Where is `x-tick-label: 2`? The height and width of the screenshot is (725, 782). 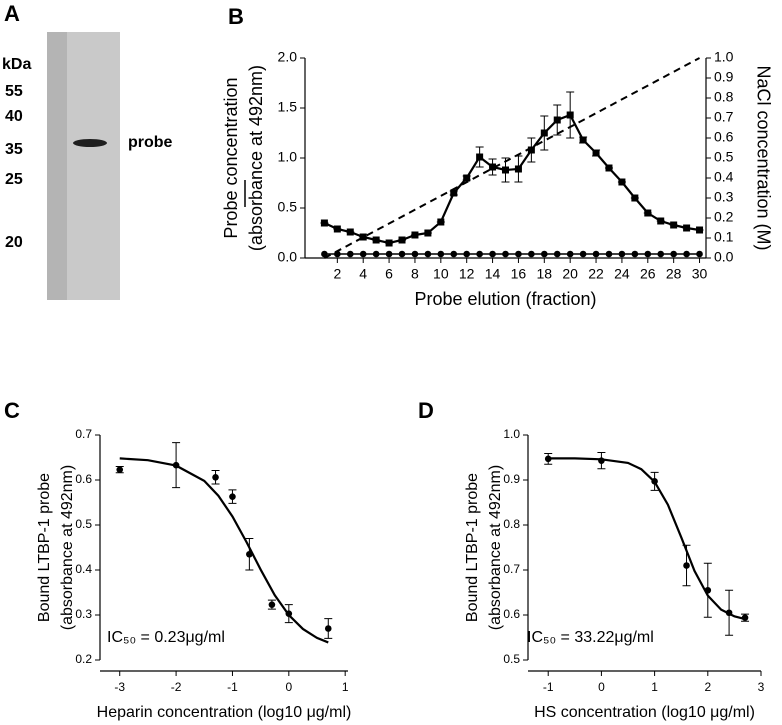 x-tick-label: 2 is located at coordinates (337, 274).